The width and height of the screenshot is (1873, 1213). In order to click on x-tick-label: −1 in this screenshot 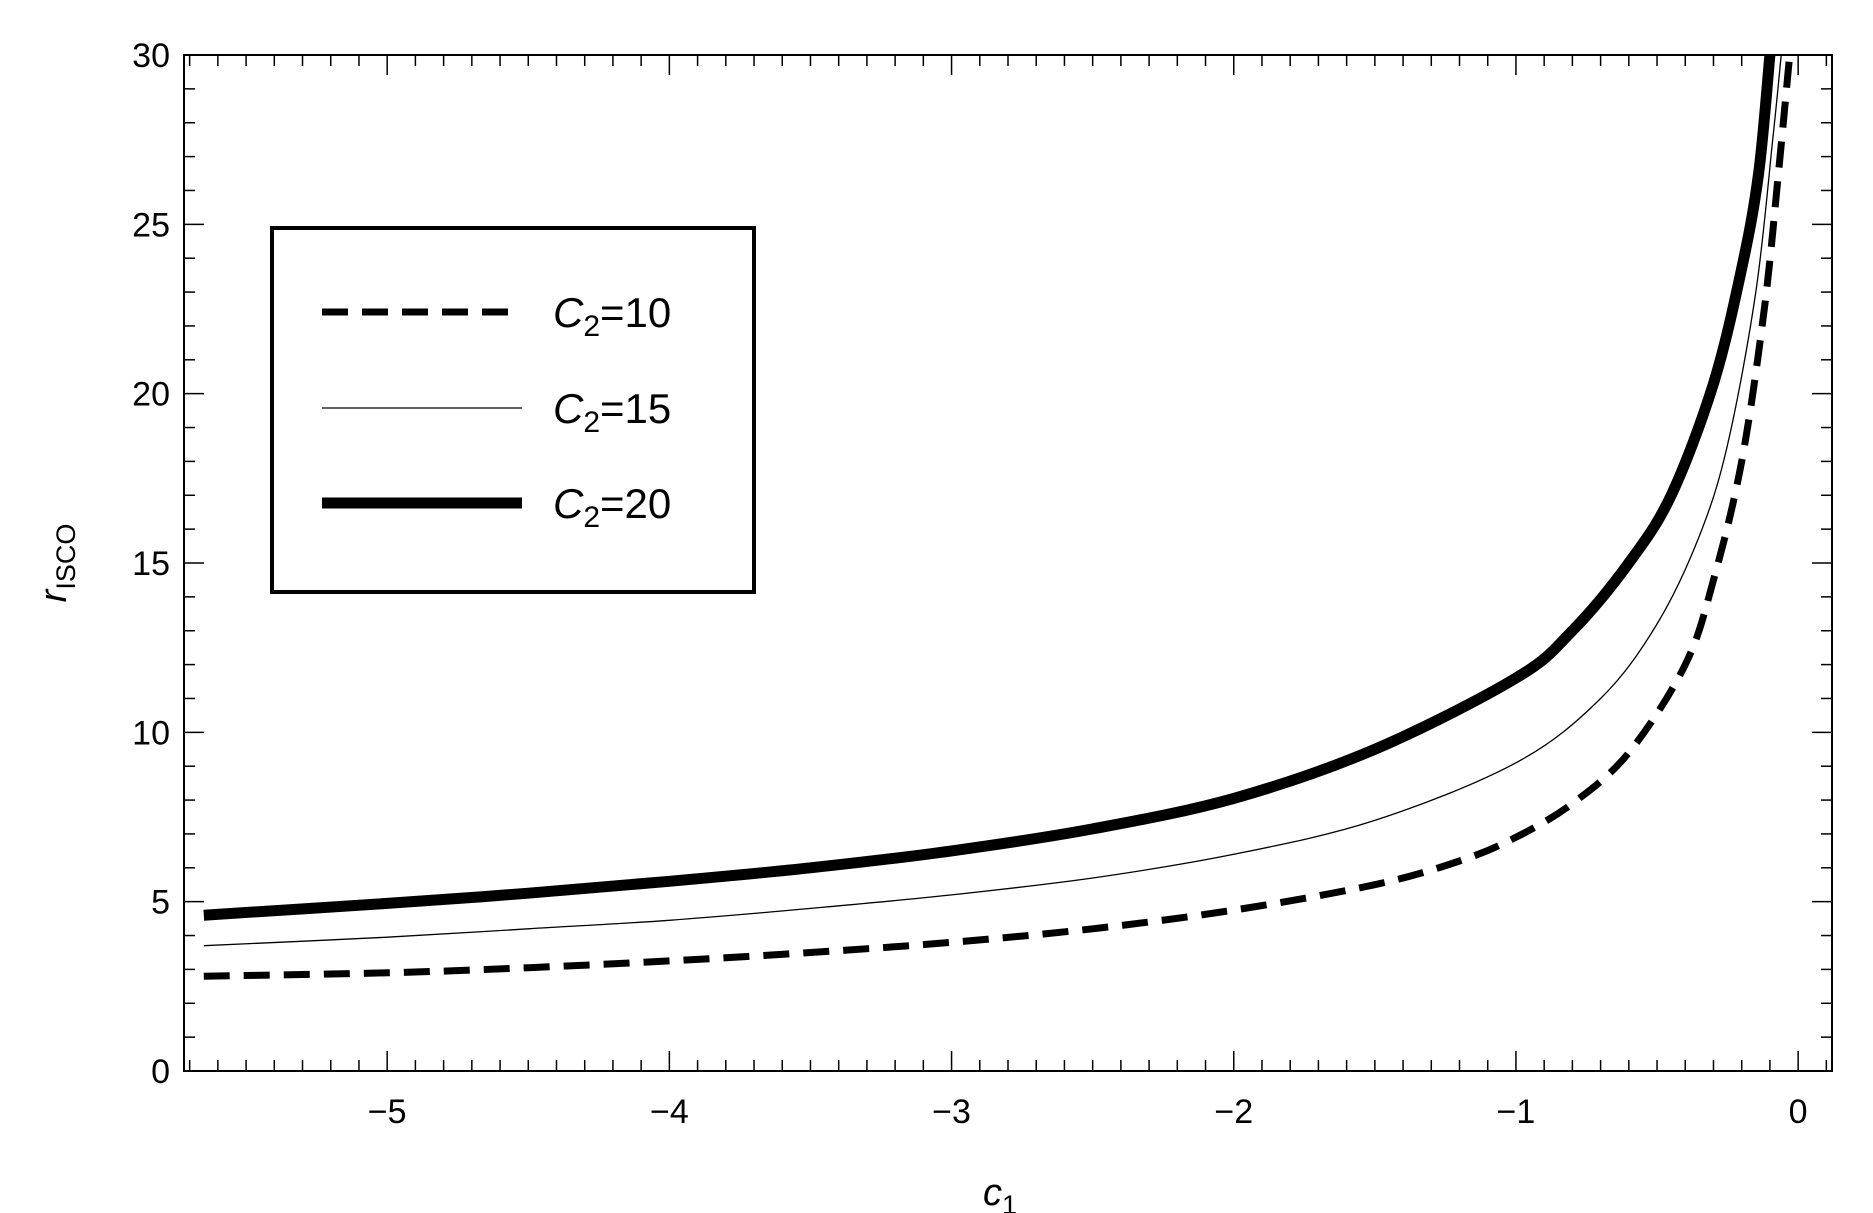, I will do `click(1516, 1112)`.